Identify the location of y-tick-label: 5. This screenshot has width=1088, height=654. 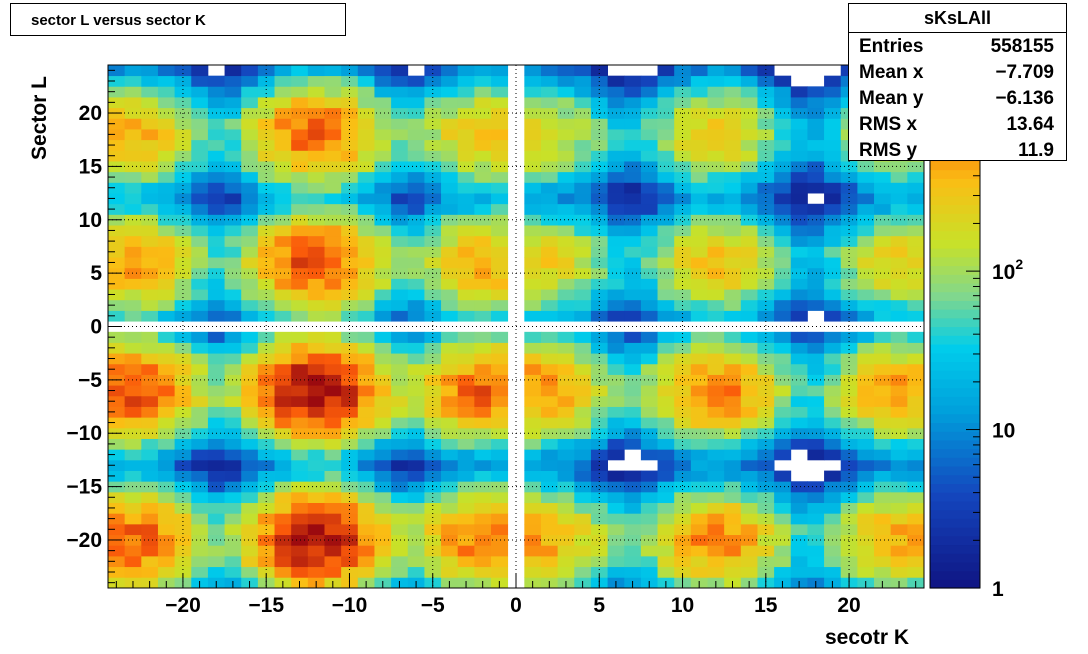
(96, 273).